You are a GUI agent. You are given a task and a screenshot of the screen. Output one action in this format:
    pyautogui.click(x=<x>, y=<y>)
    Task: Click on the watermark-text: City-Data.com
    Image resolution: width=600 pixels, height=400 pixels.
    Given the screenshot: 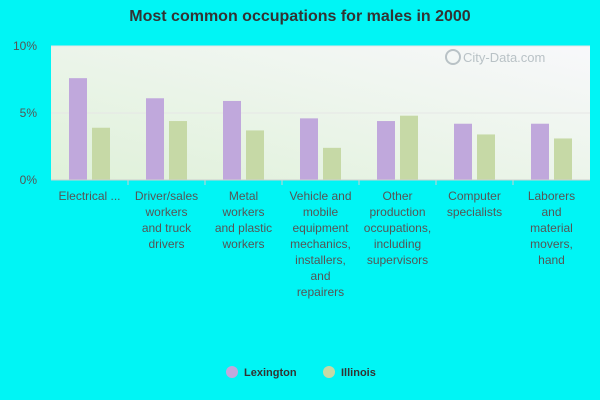 What is the action you would take?
    pyautogui.click(x=504, y=57)
    